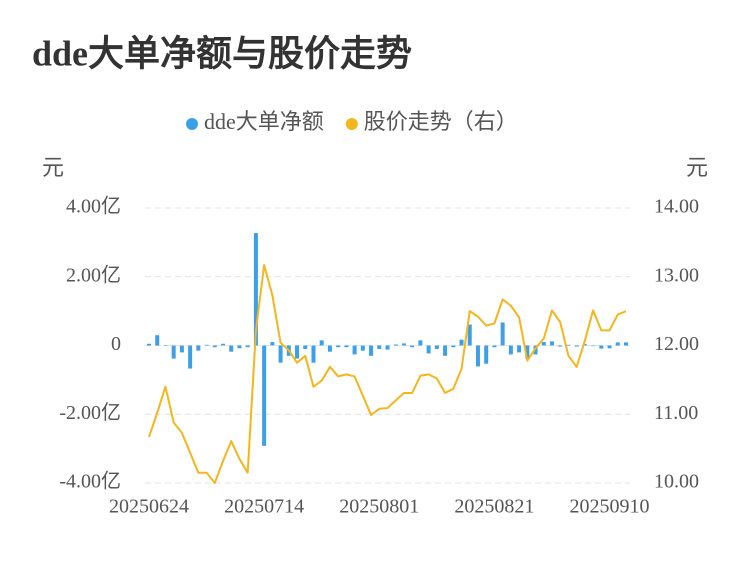 The height and width of the screenshot is (563, 750). I want to click on legend-label: dde大单净额, so click(264, 121).